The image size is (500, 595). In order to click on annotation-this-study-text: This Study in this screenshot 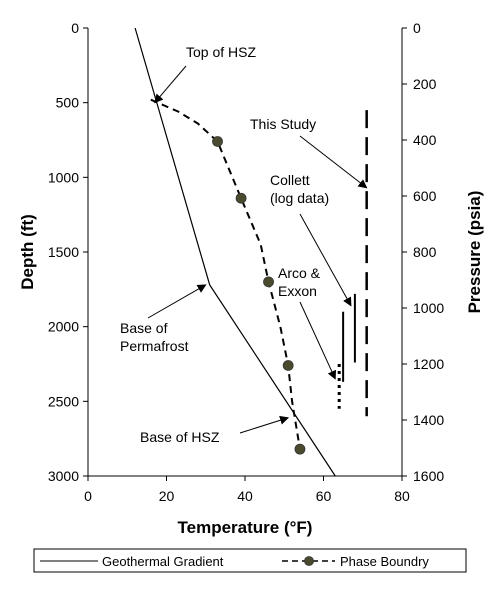, I will do `click(283, 124)`.